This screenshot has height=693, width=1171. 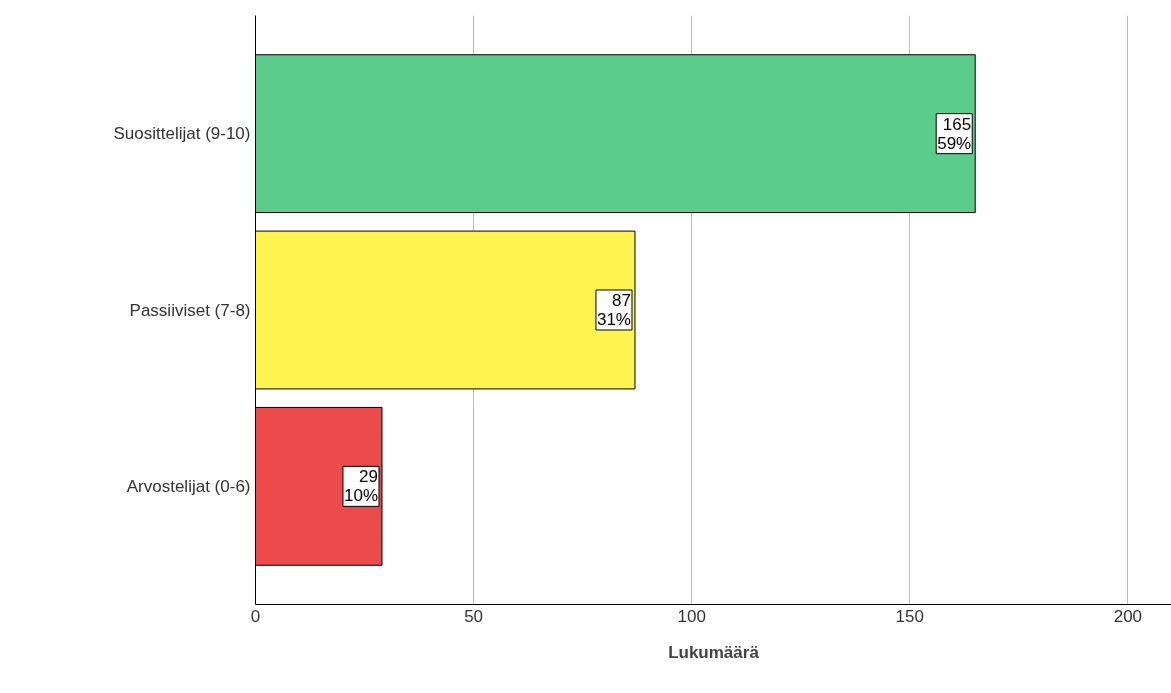 What do you see at coordinates (1128, 616) in the screenshot?
I see `x-tick-label: 200` at bounding box center [1128, 616].